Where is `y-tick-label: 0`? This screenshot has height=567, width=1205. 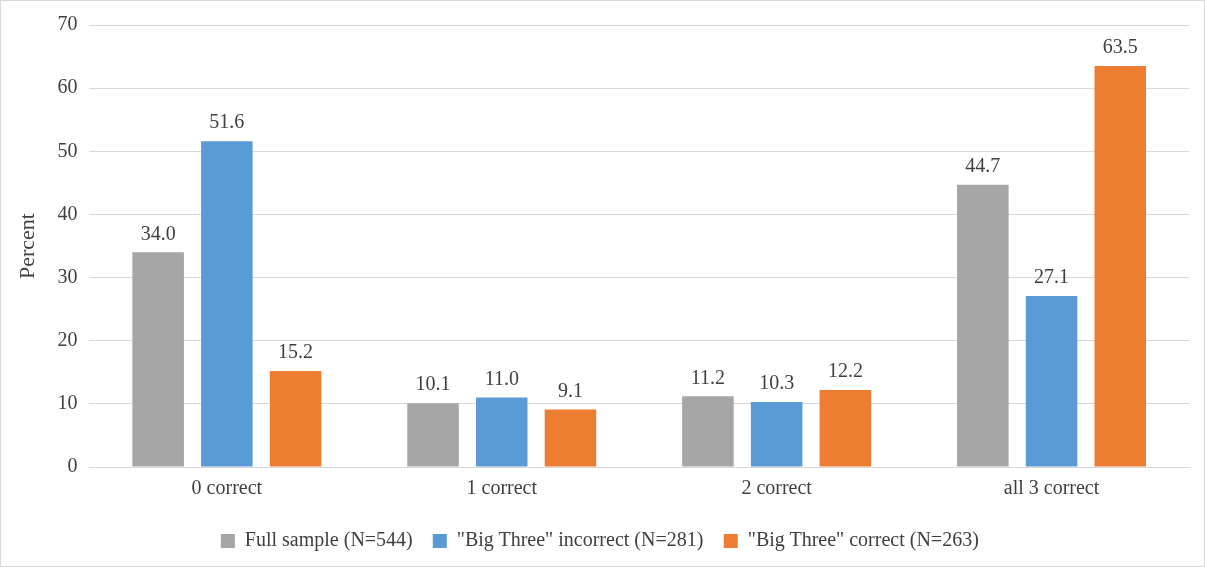 y-tick-label: 0 is located at coordinates (72, 465).